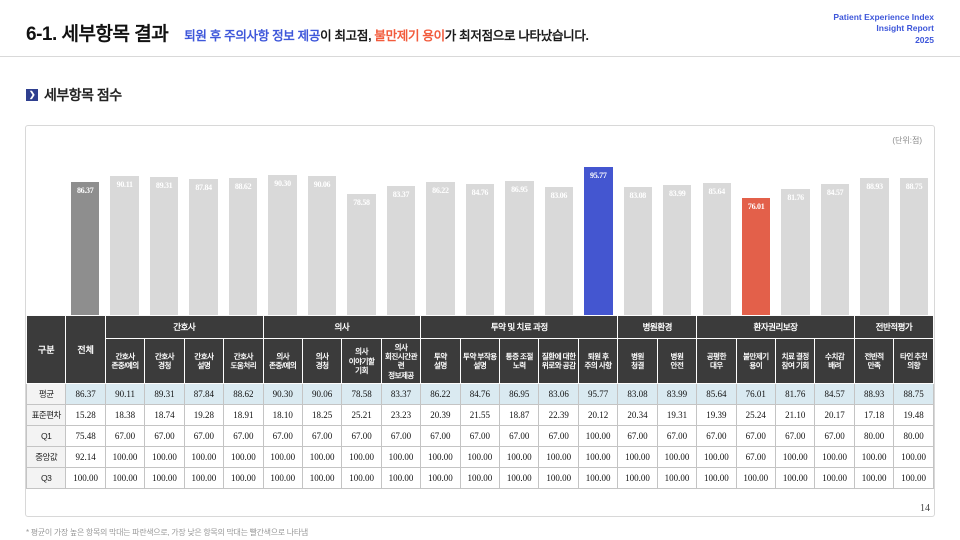 The width and height of the screenshot is (960, 540). Describe the element at coordinates (85, 415) in the screenshot. I see `table-cell: 15.28` at that location.